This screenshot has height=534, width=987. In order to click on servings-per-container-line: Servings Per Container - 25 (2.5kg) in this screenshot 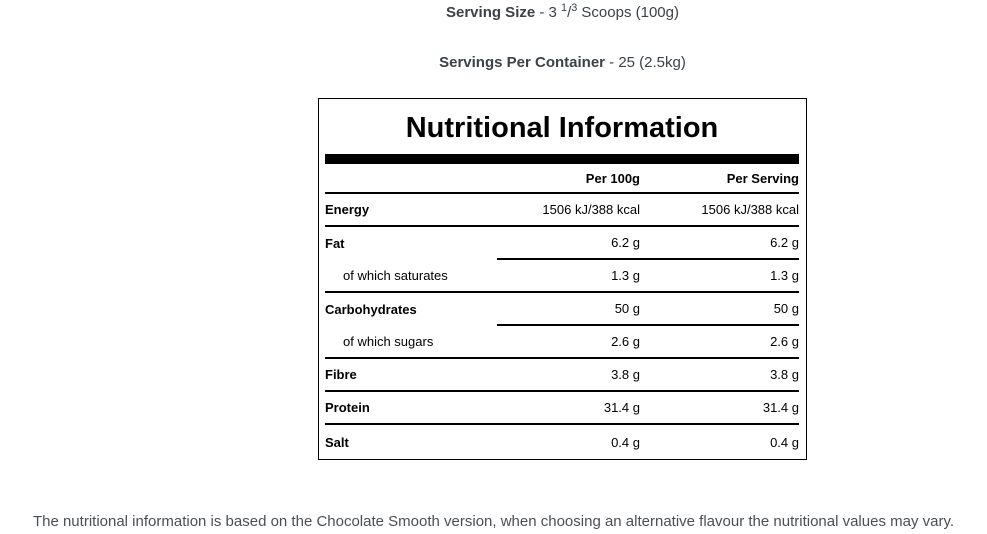, I will do `click(562, 63)`.